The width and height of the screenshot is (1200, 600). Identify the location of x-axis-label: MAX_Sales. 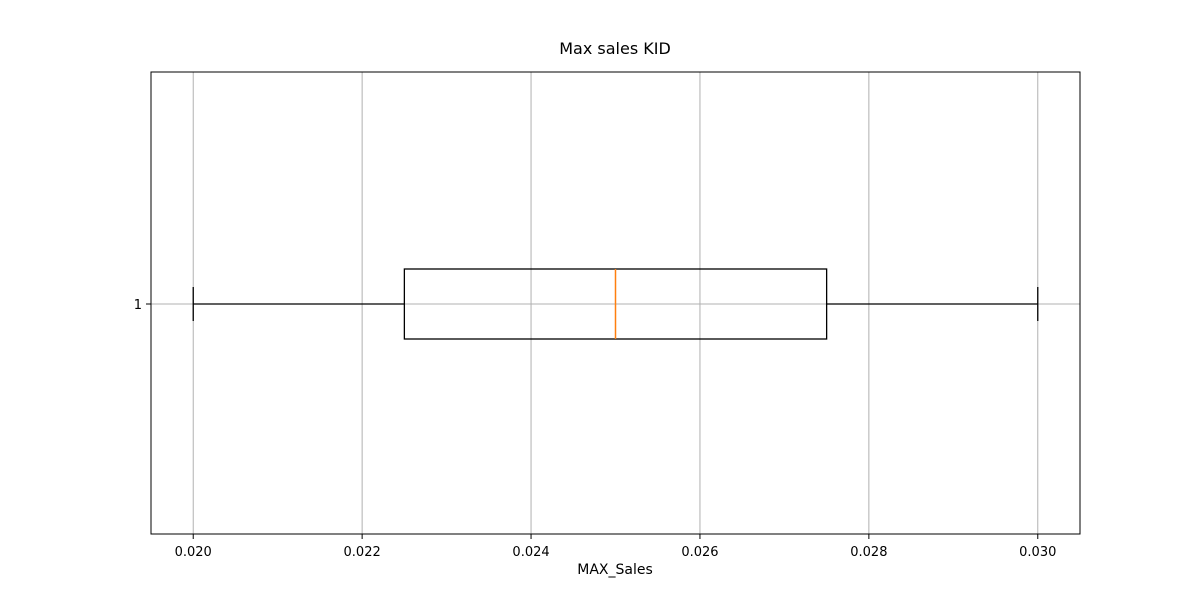
(615, 570).